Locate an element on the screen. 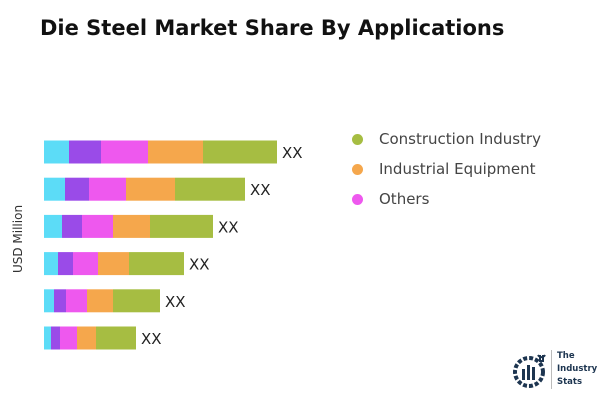 The image size is (600, 400). legend-item-others: Others is located at coordinates (390, 199).